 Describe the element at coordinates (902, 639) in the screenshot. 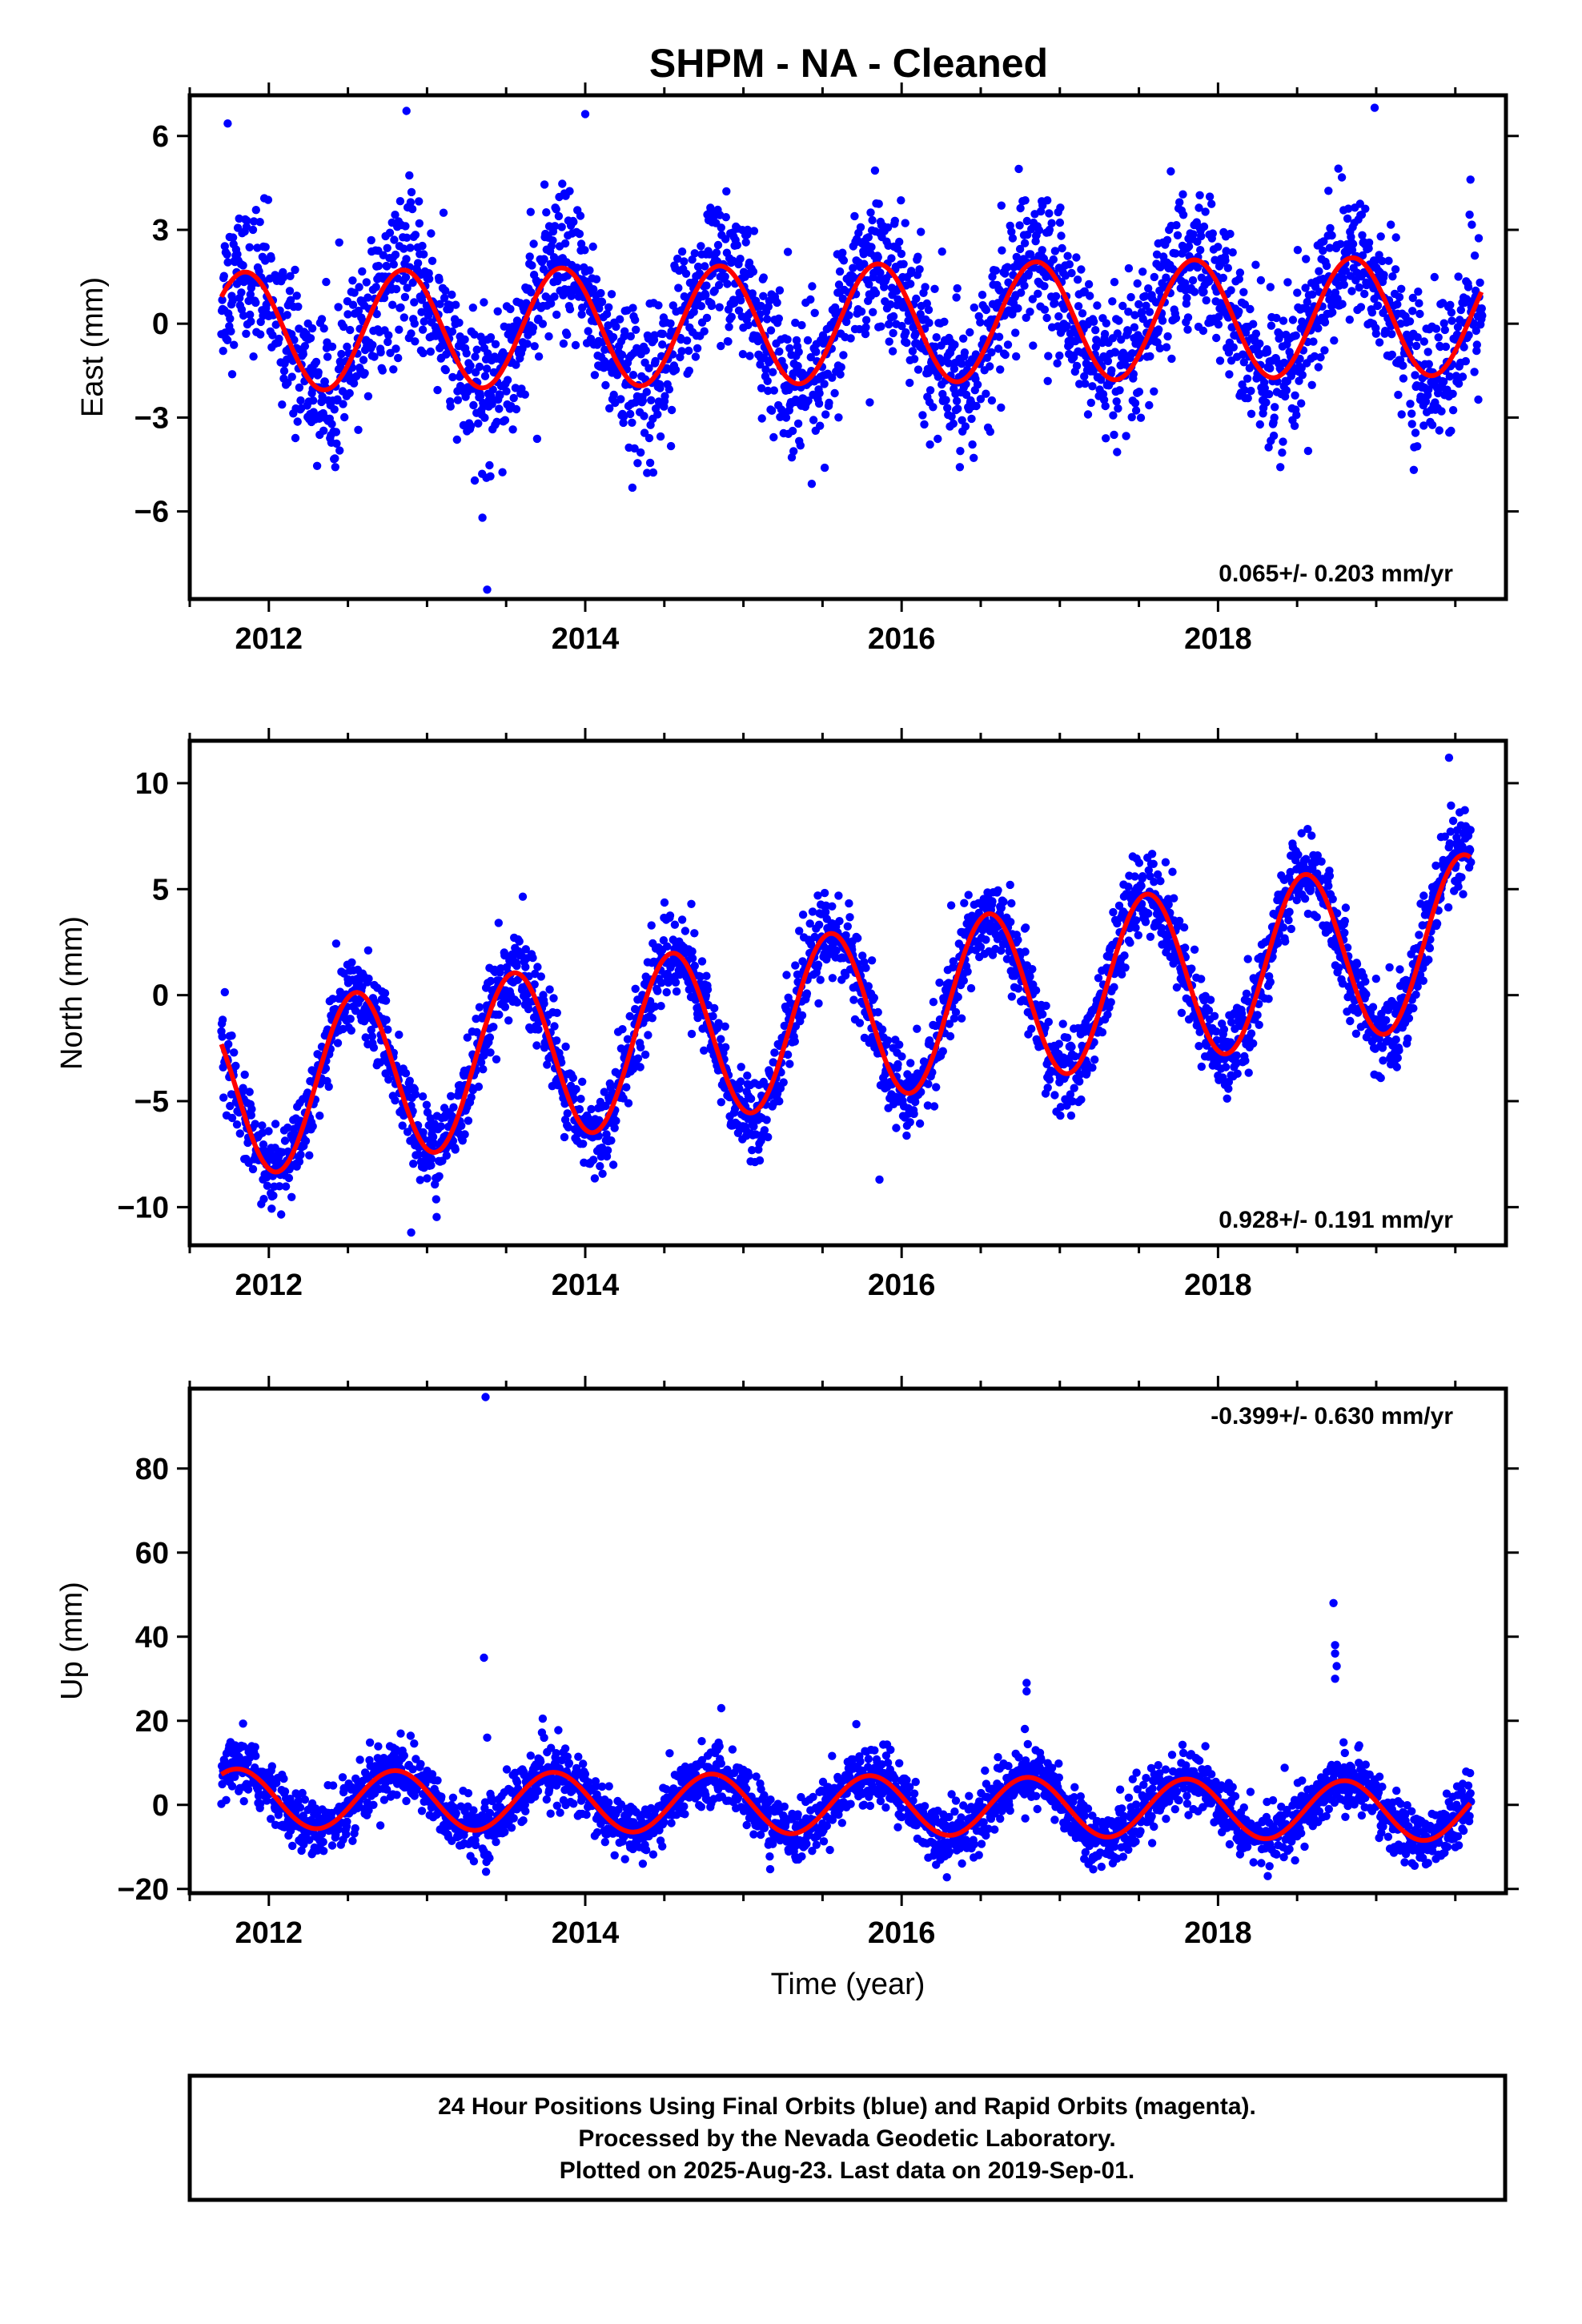

I see `x-tick-label: 2016` at that location.